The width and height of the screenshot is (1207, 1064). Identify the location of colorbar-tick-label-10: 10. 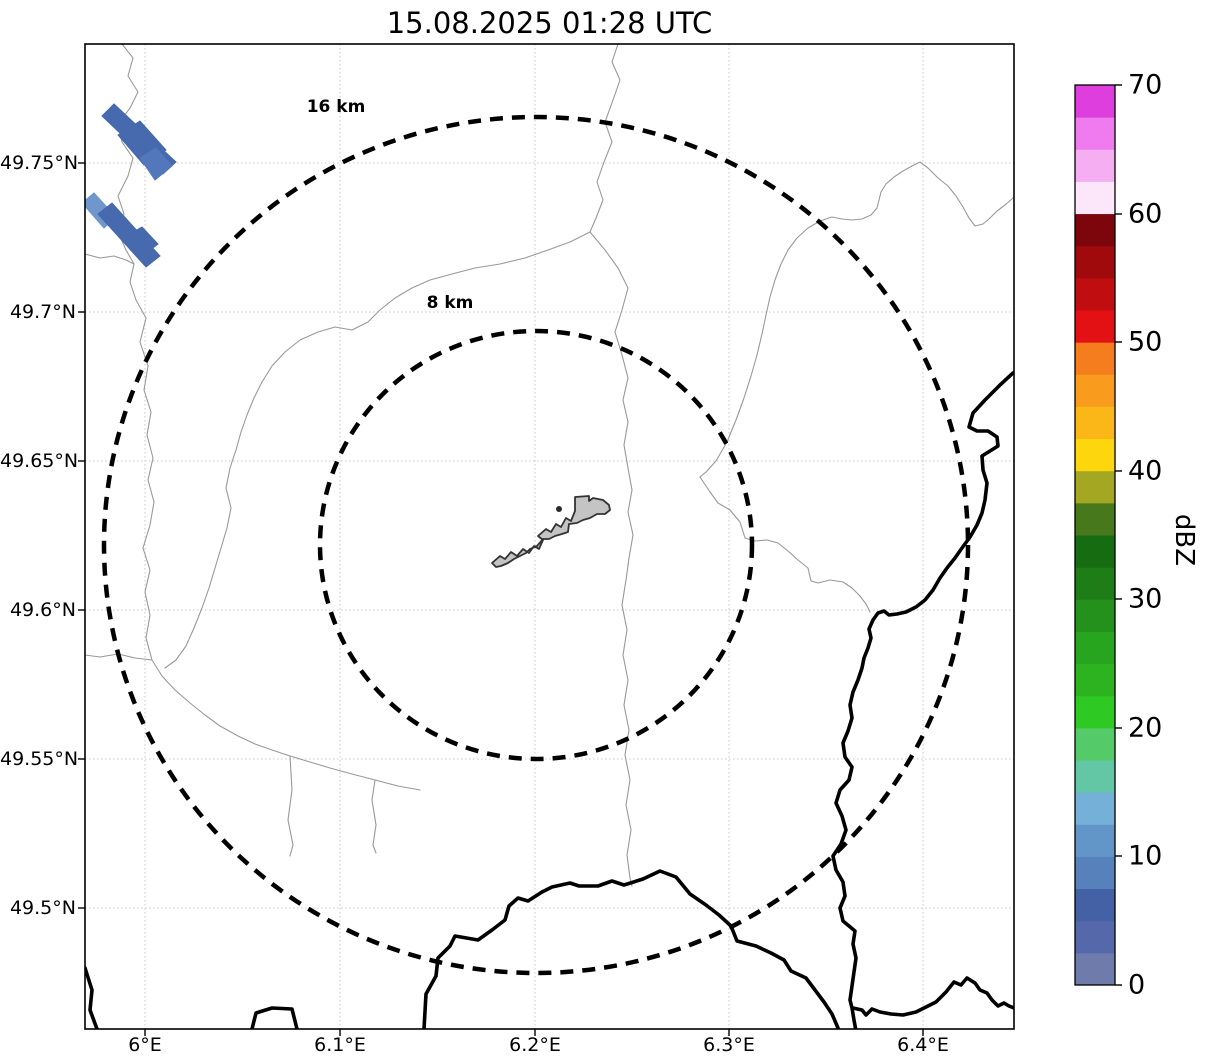
(1145, 856).